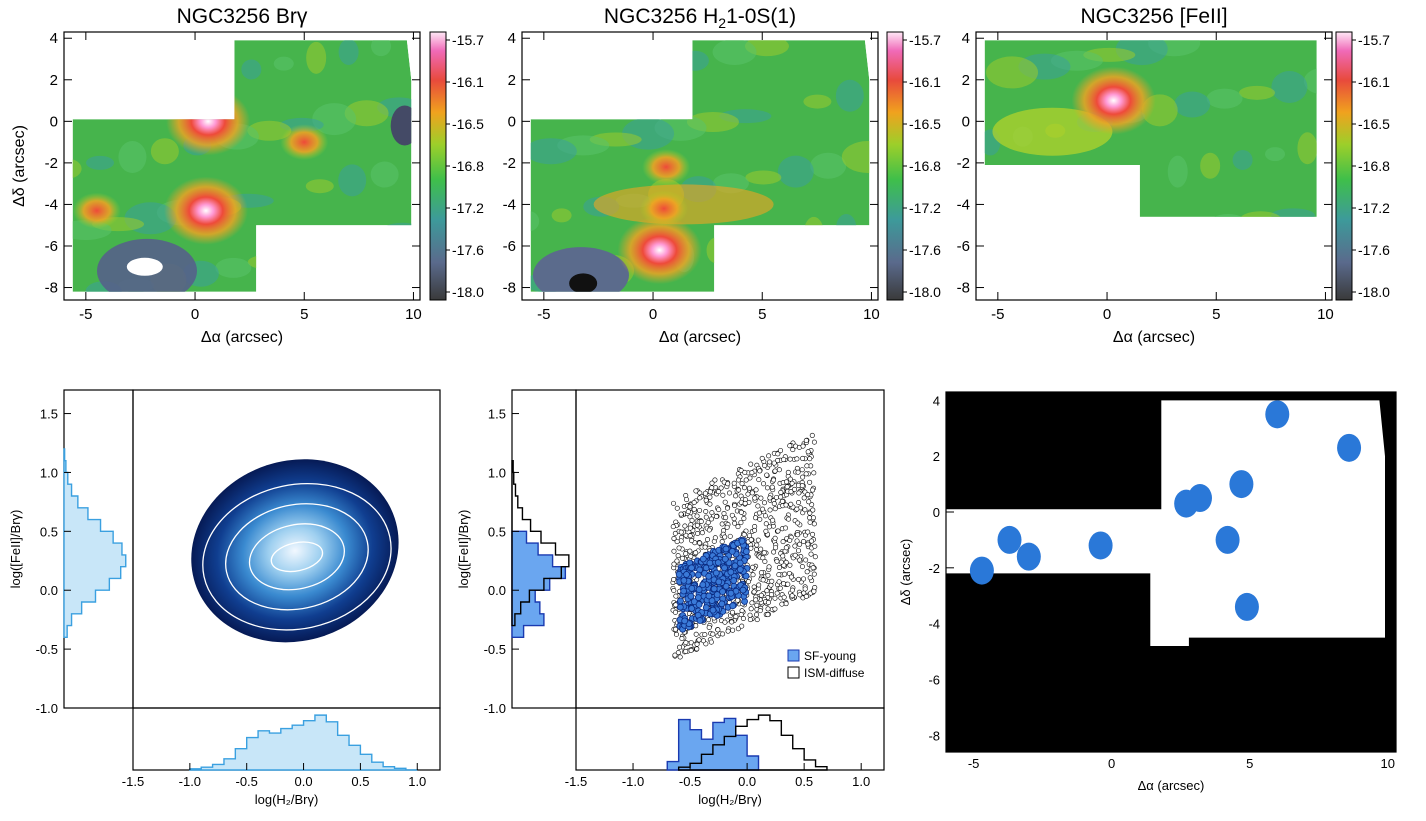  I want to click on map-title: NGC3256 Brγ, so click(242, 16).